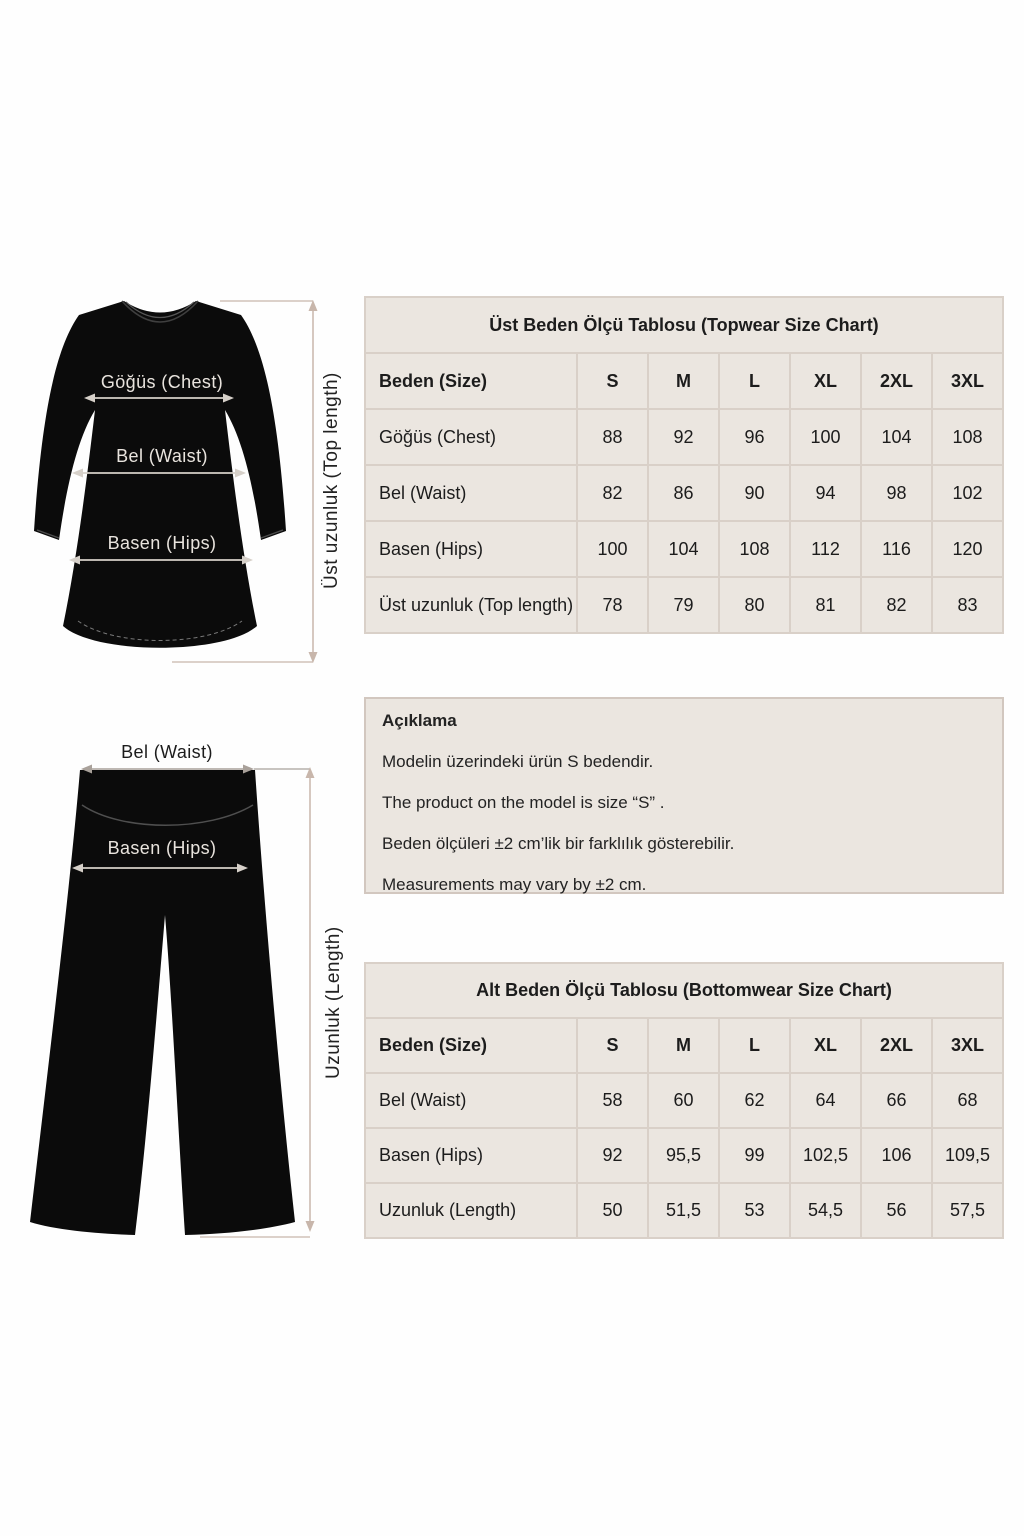 The image size is (1024, 1536). I want to click on note-line: The product on the model is size “S” ., so click(523, 802).